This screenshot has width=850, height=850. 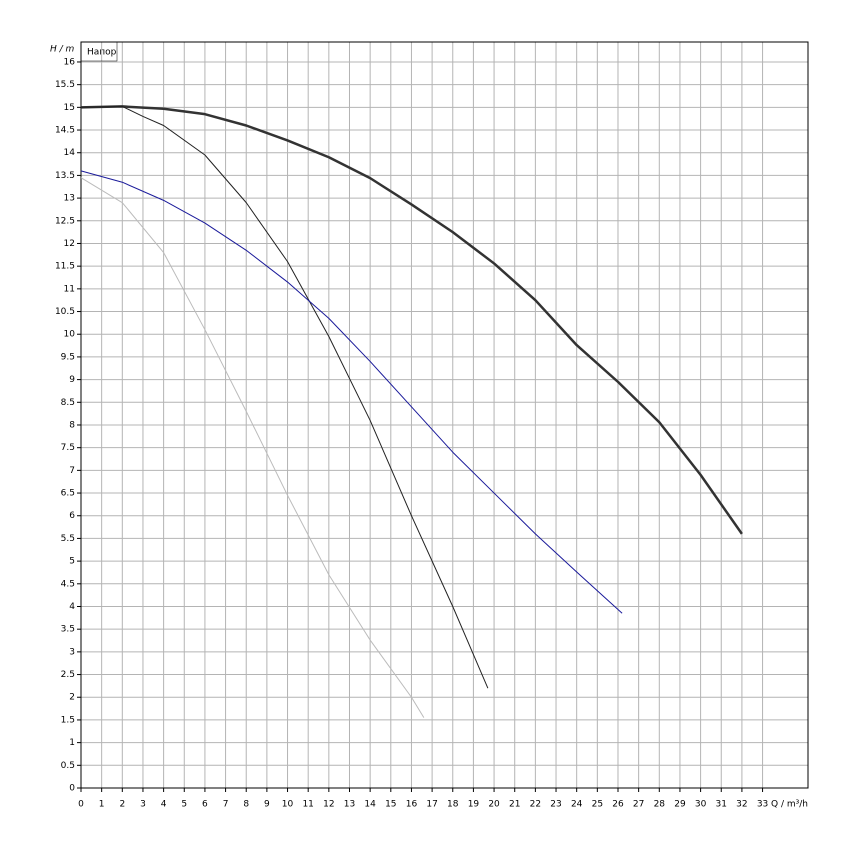 I want to click on x-tick-label: 31, so click(x=721, y=805).